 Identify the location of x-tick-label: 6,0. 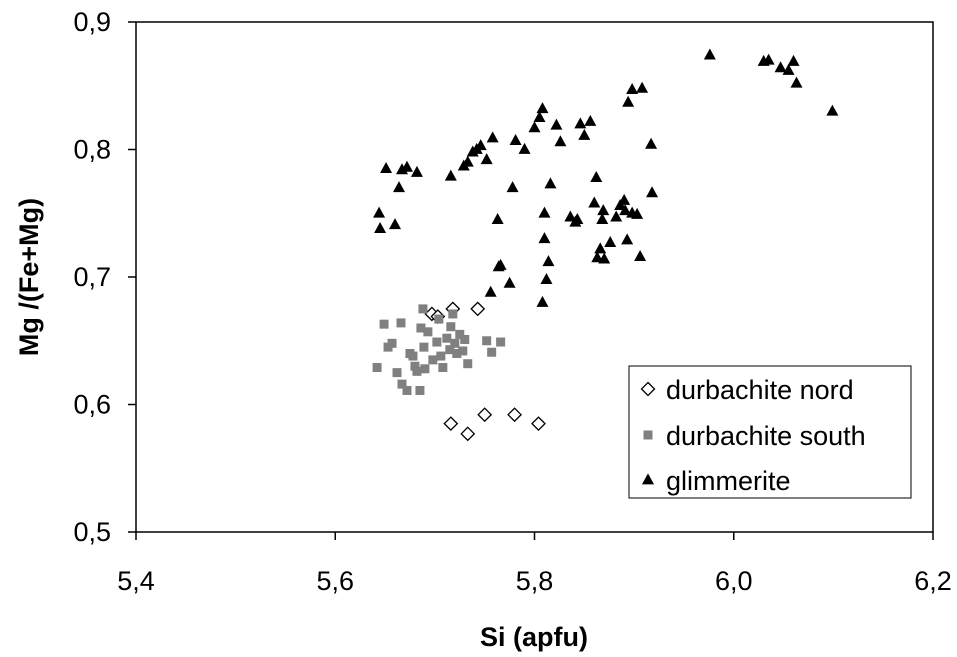
(734, 581).